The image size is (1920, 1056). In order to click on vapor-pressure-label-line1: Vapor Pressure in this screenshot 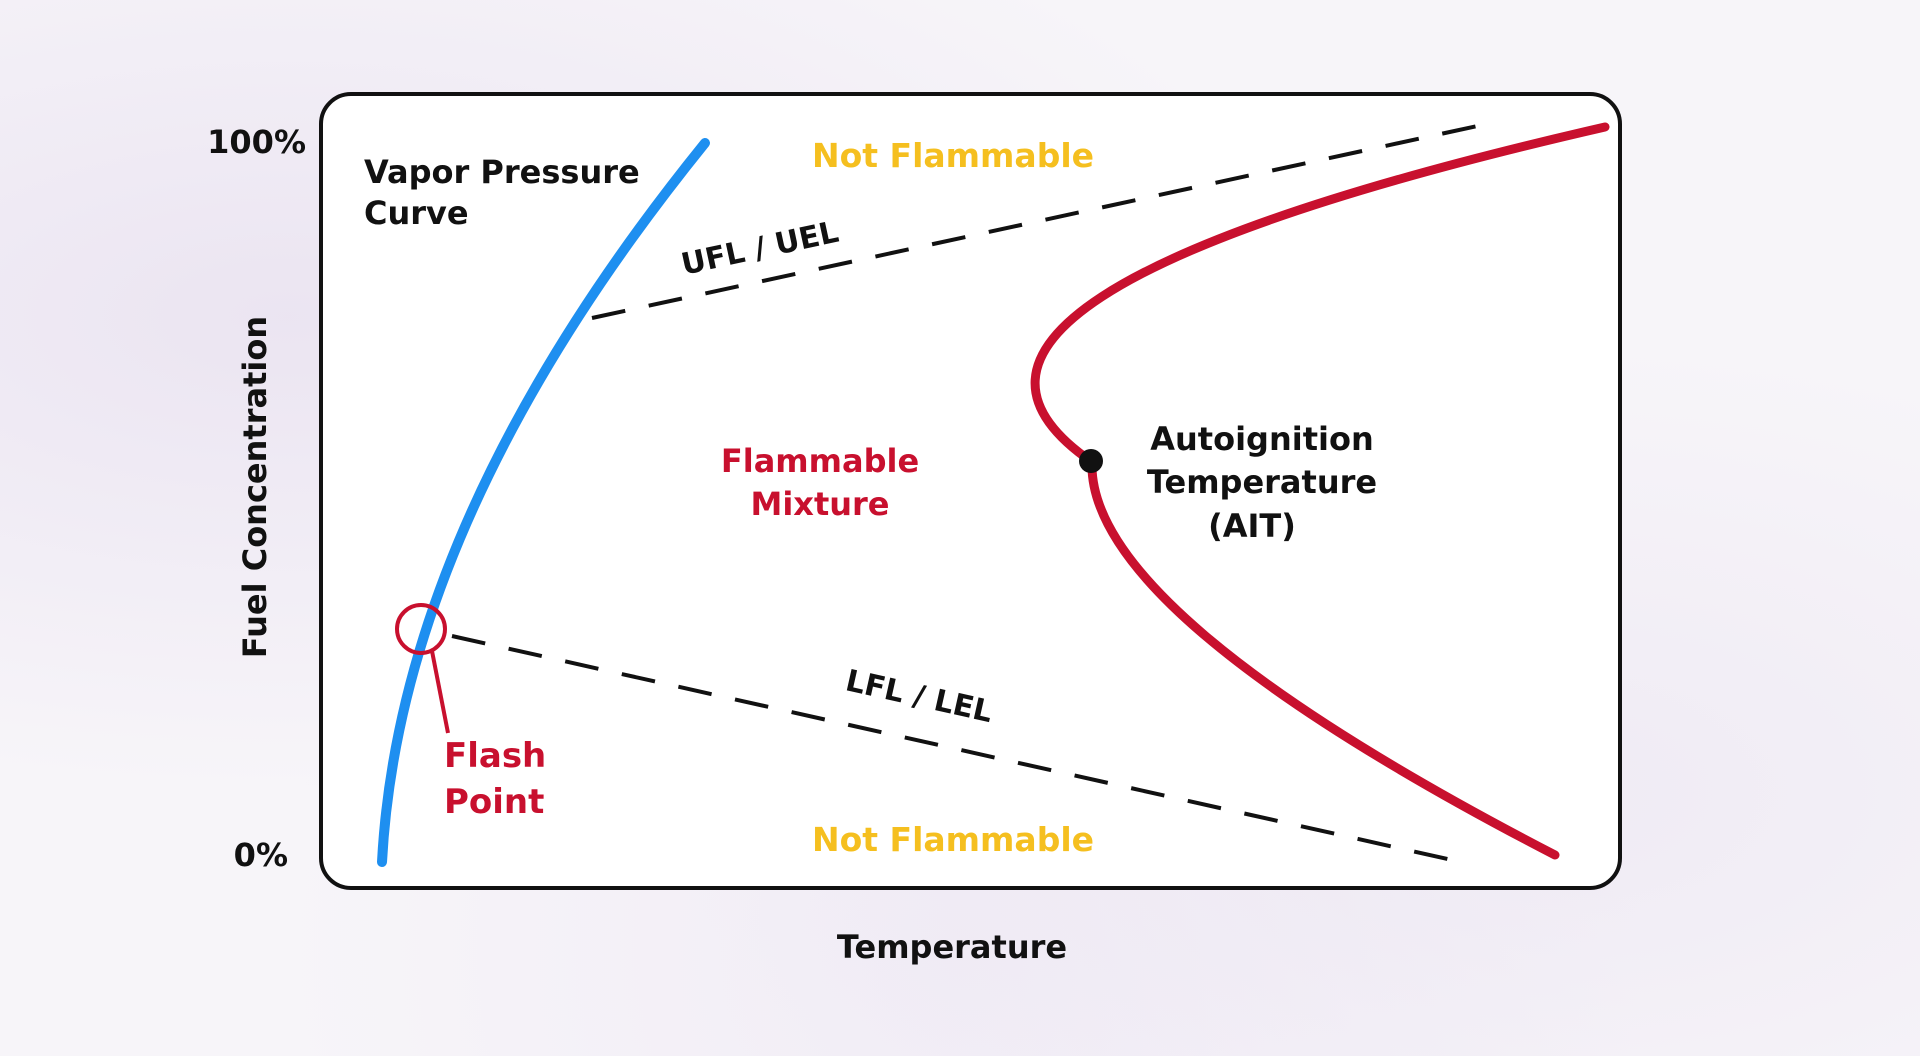, I will do `click(502, 172)`.